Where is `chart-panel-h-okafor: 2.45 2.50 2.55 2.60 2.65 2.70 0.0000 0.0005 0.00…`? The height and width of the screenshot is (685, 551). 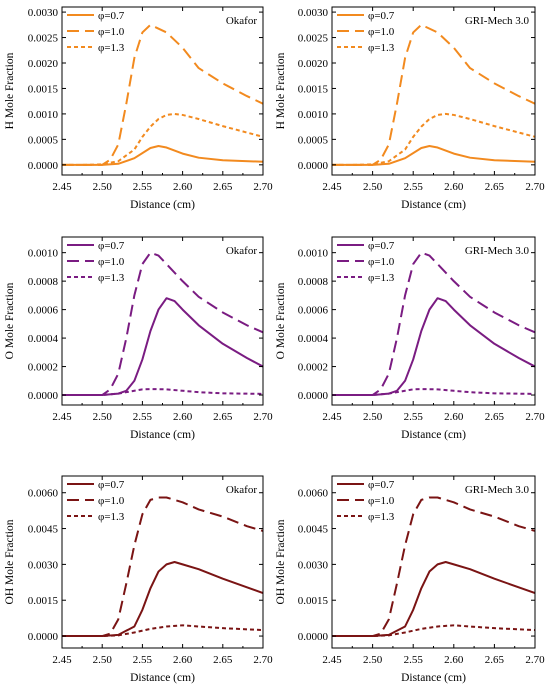
chart-panel-h-okafor: 2.45 2.50 2.55 2.60 2.65 2.70 0.0000 0.0005 0.00… is located at coordinates (138, 108).